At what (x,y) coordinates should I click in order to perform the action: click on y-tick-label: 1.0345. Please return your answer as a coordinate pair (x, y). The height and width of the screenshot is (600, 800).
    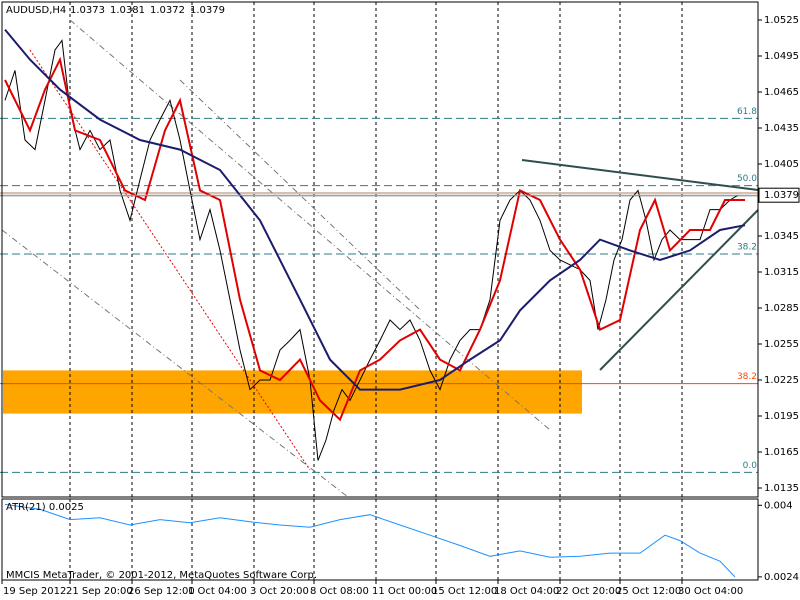
    Looking at the image, I should click on (781, 236).